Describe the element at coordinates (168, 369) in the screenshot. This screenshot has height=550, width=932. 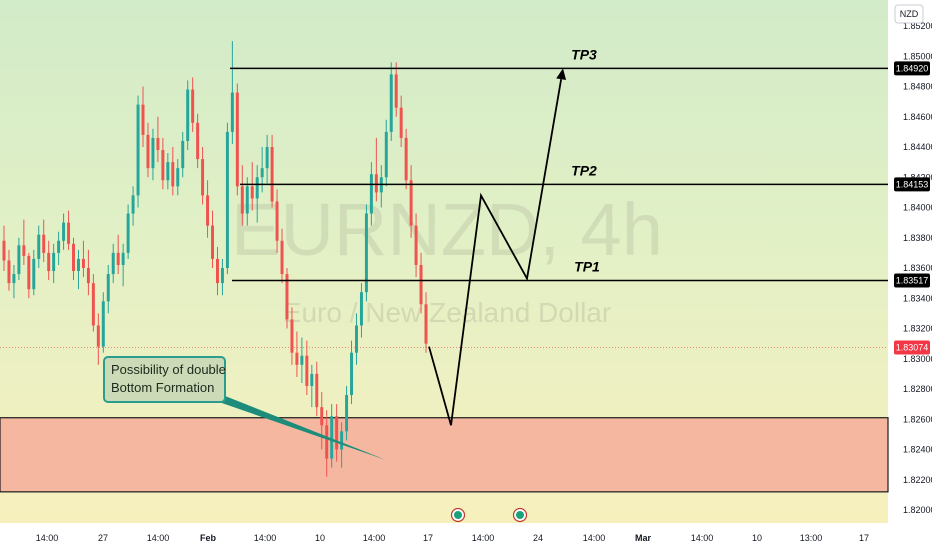
I see `callout-line-1: Possibility of double` at that location.